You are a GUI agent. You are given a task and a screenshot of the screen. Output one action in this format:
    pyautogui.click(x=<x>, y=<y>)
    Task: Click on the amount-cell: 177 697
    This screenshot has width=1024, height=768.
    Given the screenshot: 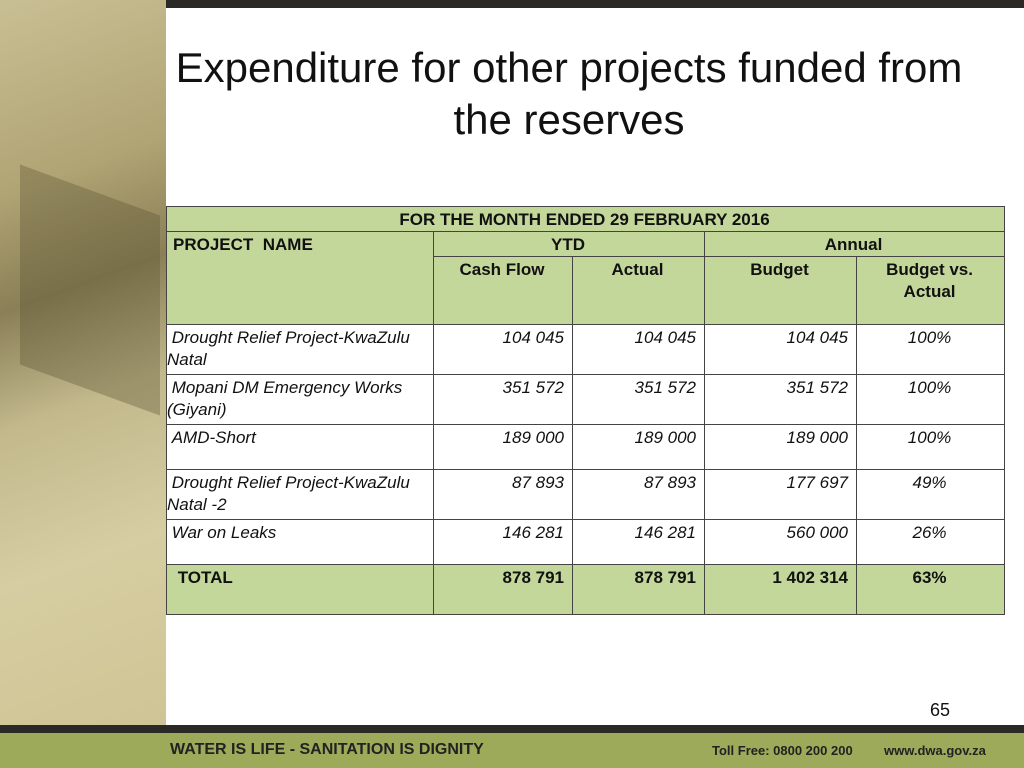 What is the action you would take?
    pyautogui.click(x=780, y=494)
    